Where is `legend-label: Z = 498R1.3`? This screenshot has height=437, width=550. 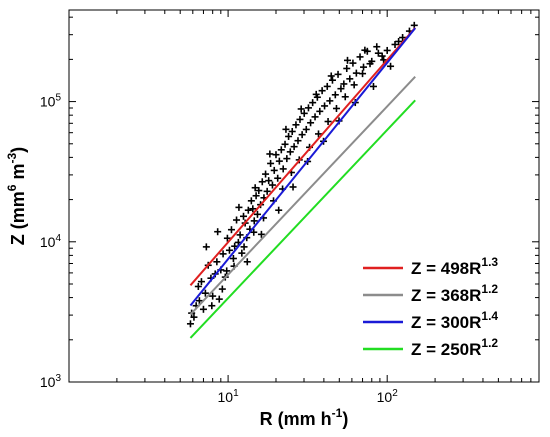 legend-label: Z = 498R1.3 is located at coordinates (454, 266).